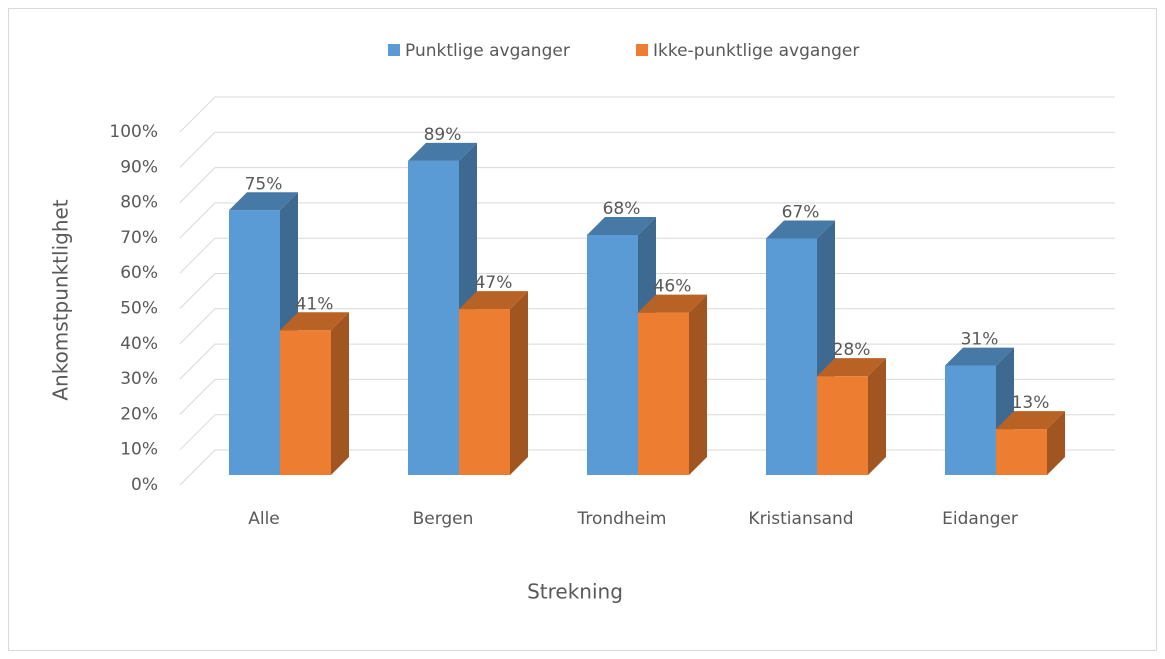  What do you see at coordinates (139, 203) in the screenshot?
I see `y-tick-label: 80%` at bounding box center [139, 203].